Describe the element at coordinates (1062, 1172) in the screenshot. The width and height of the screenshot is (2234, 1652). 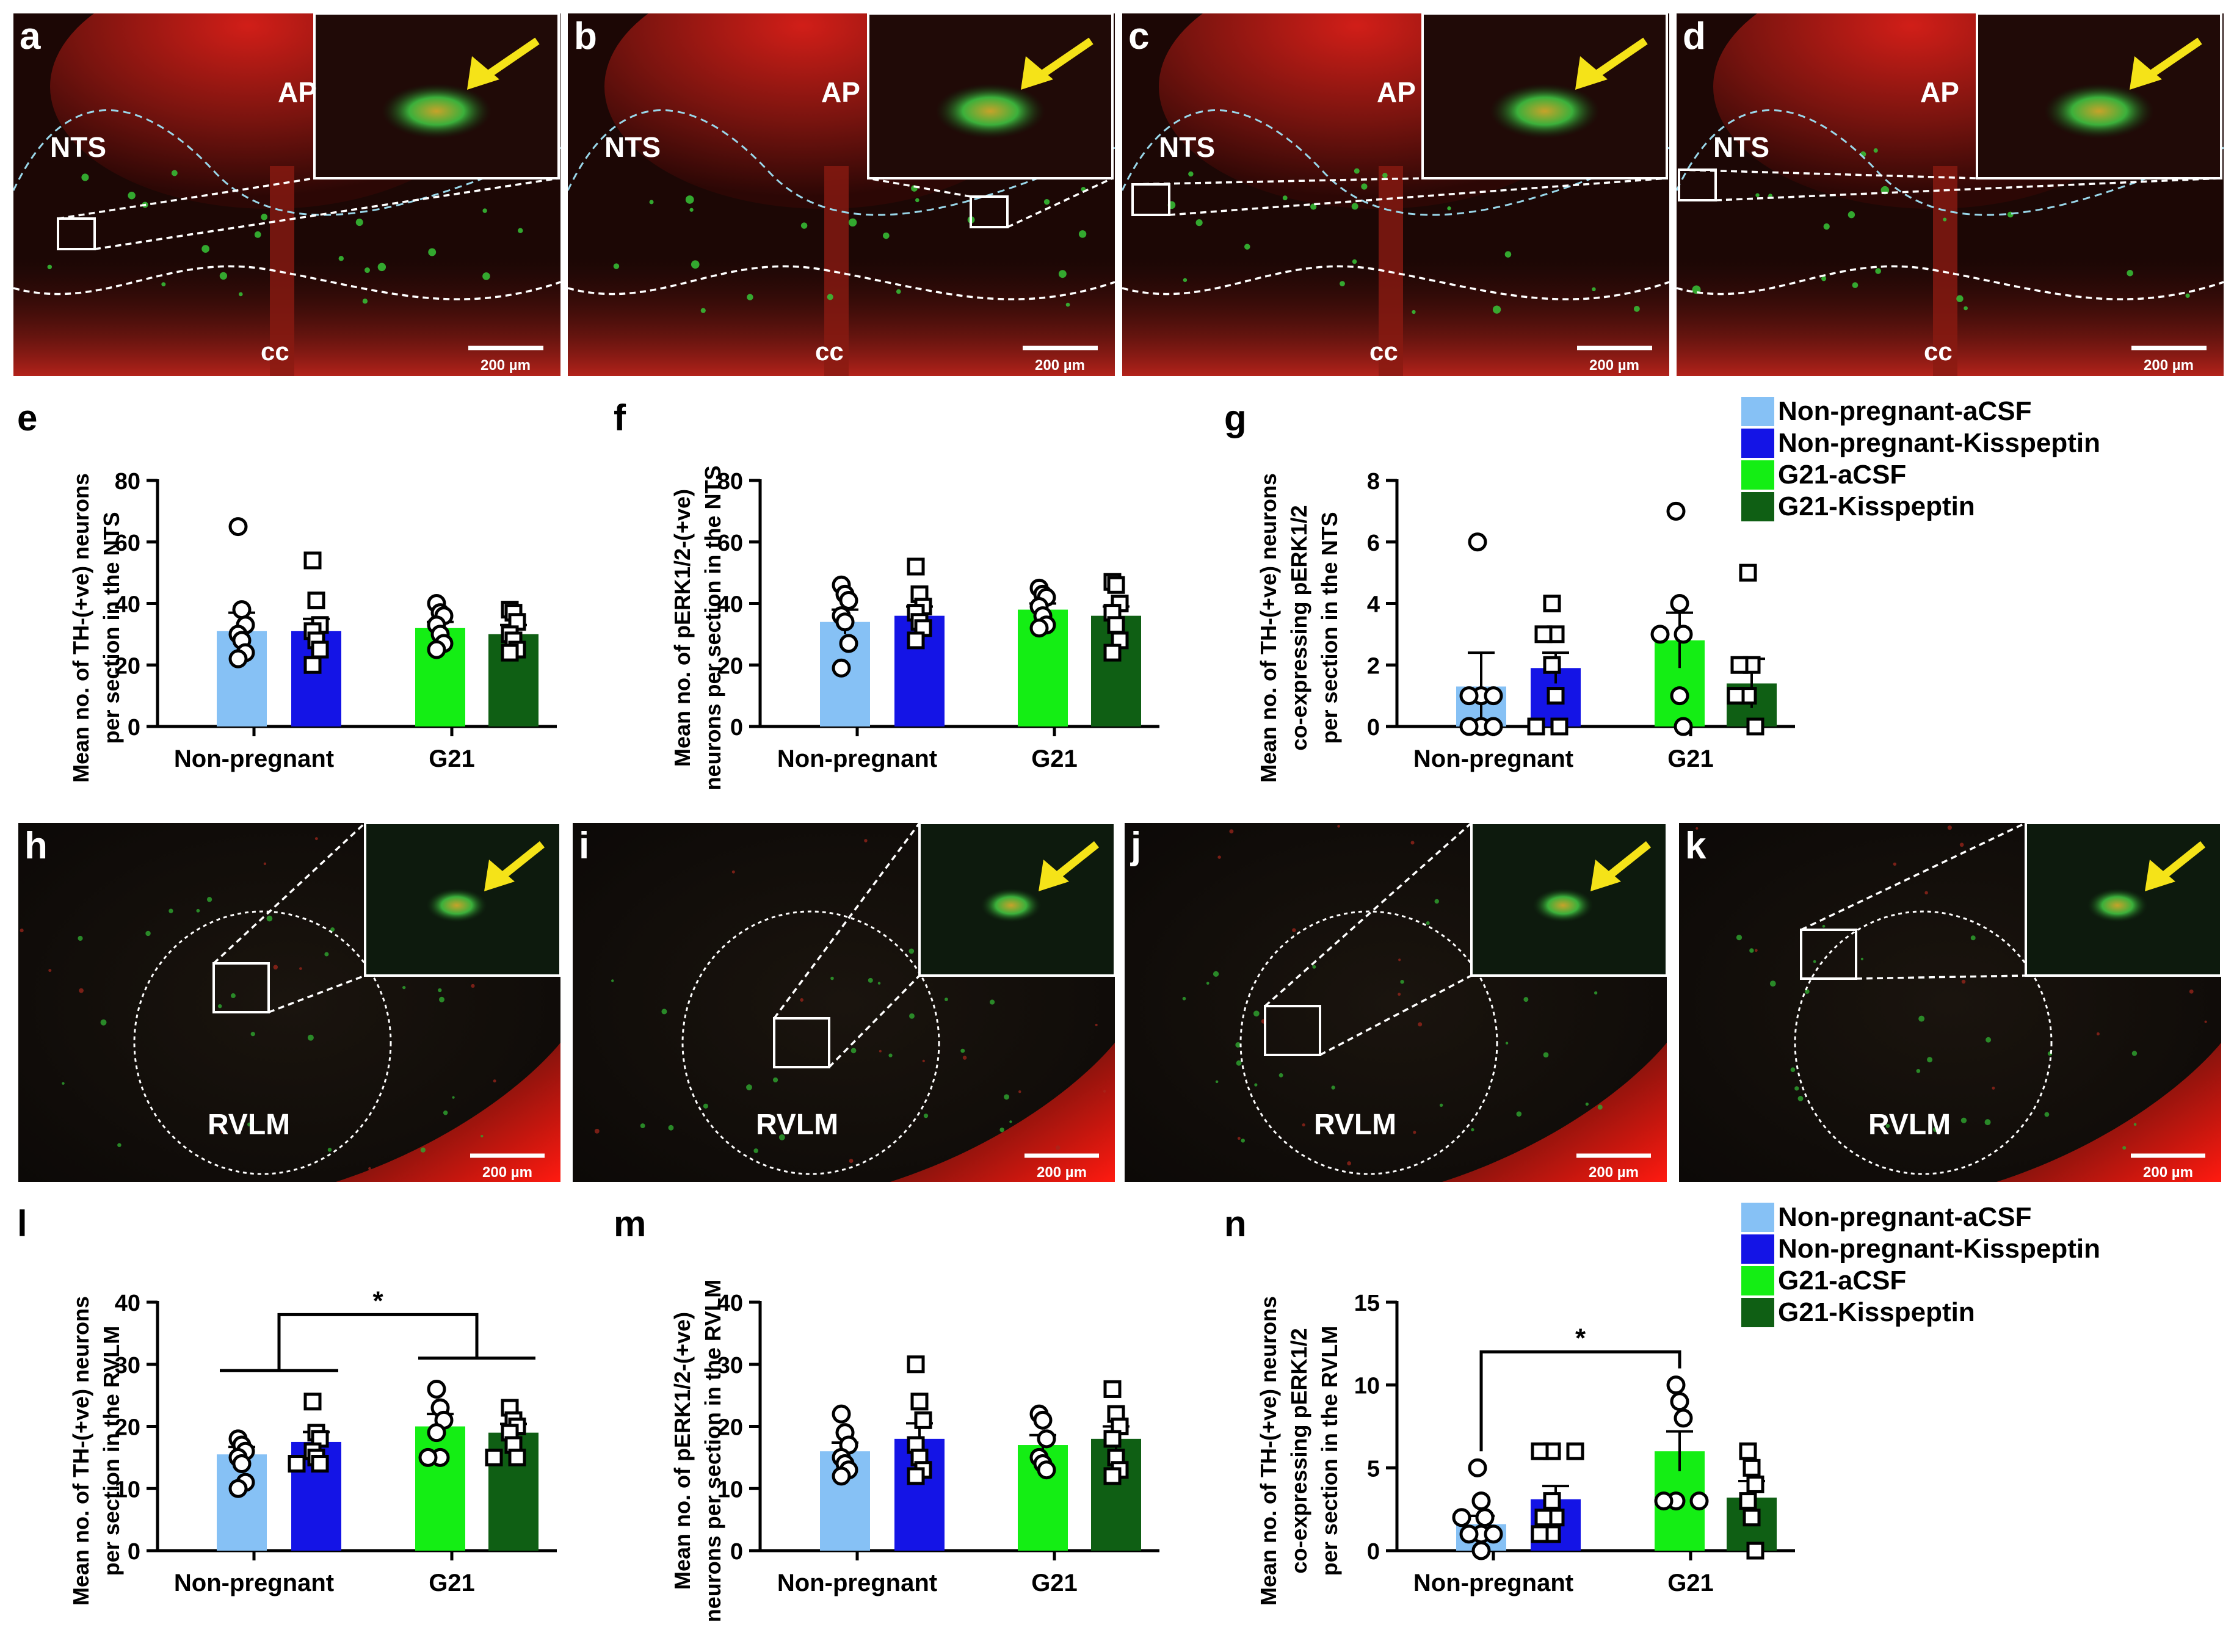
I see `scale-bar-label: 200 µm` at that location.